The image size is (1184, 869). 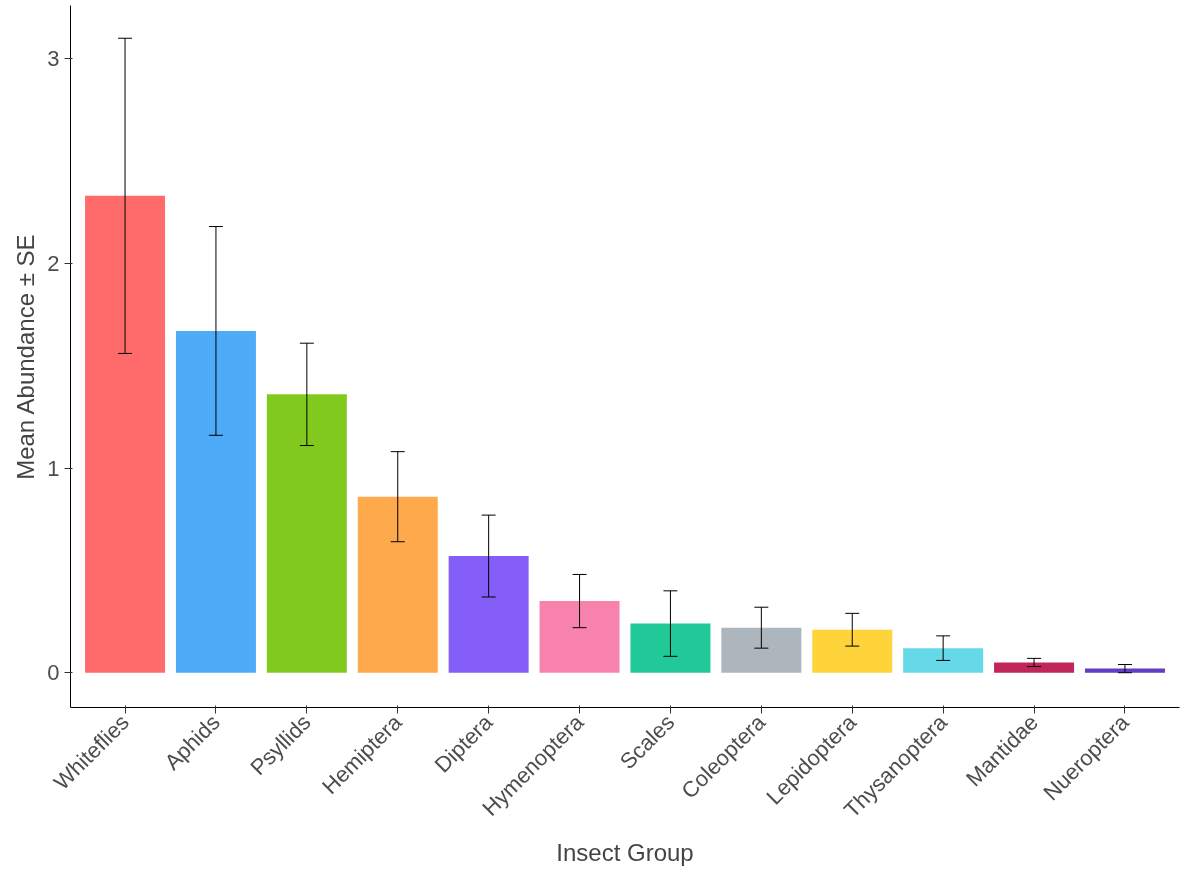 I want to click on y-tick-label: 2, so click(x=53, y=263).